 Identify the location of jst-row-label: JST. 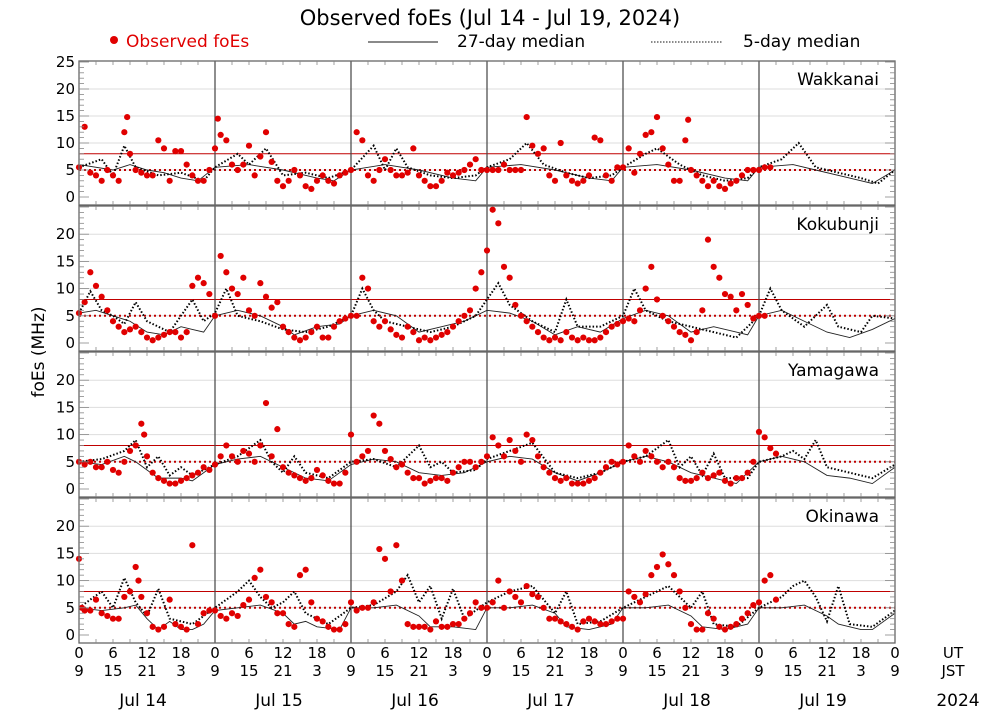
(952, 671).